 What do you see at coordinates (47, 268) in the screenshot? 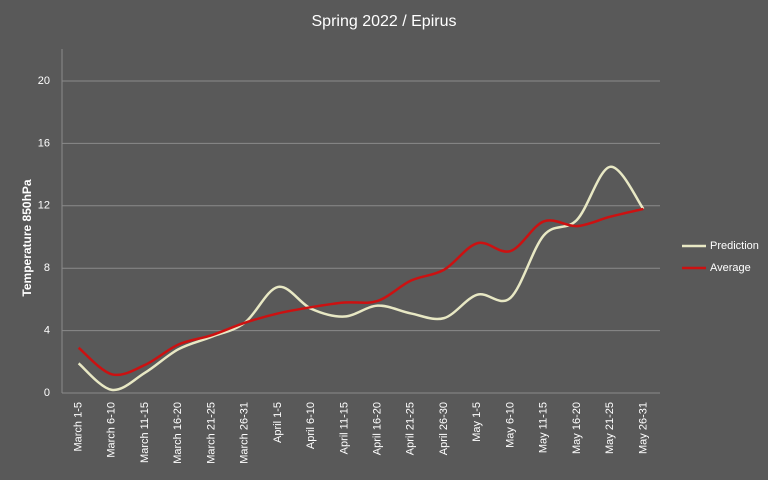
I see `y-tick-label: 8` at bounding box center [47, 268].